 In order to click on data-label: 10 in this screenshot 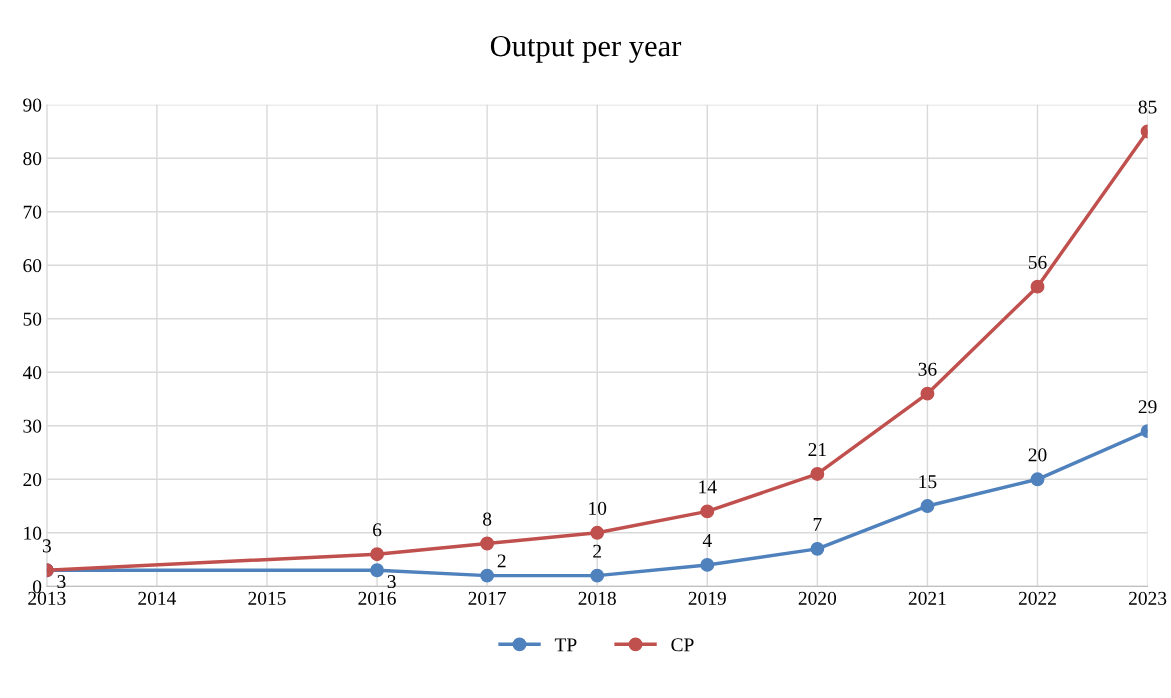, I will do `click(598, 508)`.